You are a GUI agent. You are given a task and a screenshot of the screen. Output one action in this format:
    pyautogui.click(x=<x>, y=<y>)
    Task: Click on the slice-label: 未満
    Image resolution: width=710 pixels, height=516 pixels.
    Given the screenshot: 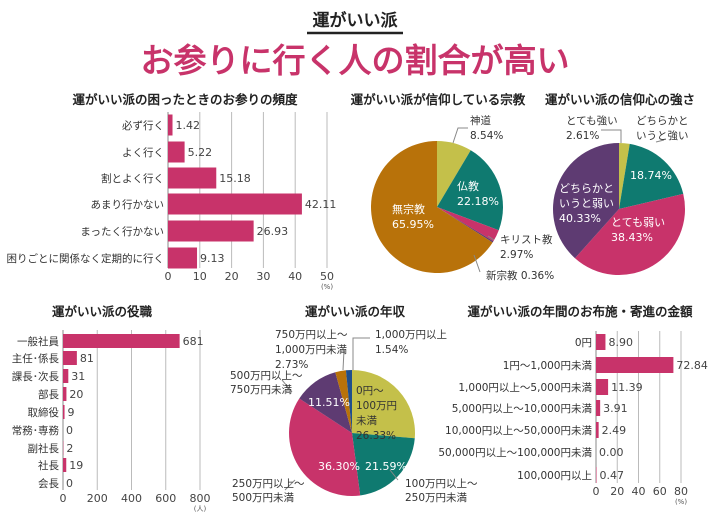 What is the action you would take?
    pyautogui.click(x=366, y=421)
    